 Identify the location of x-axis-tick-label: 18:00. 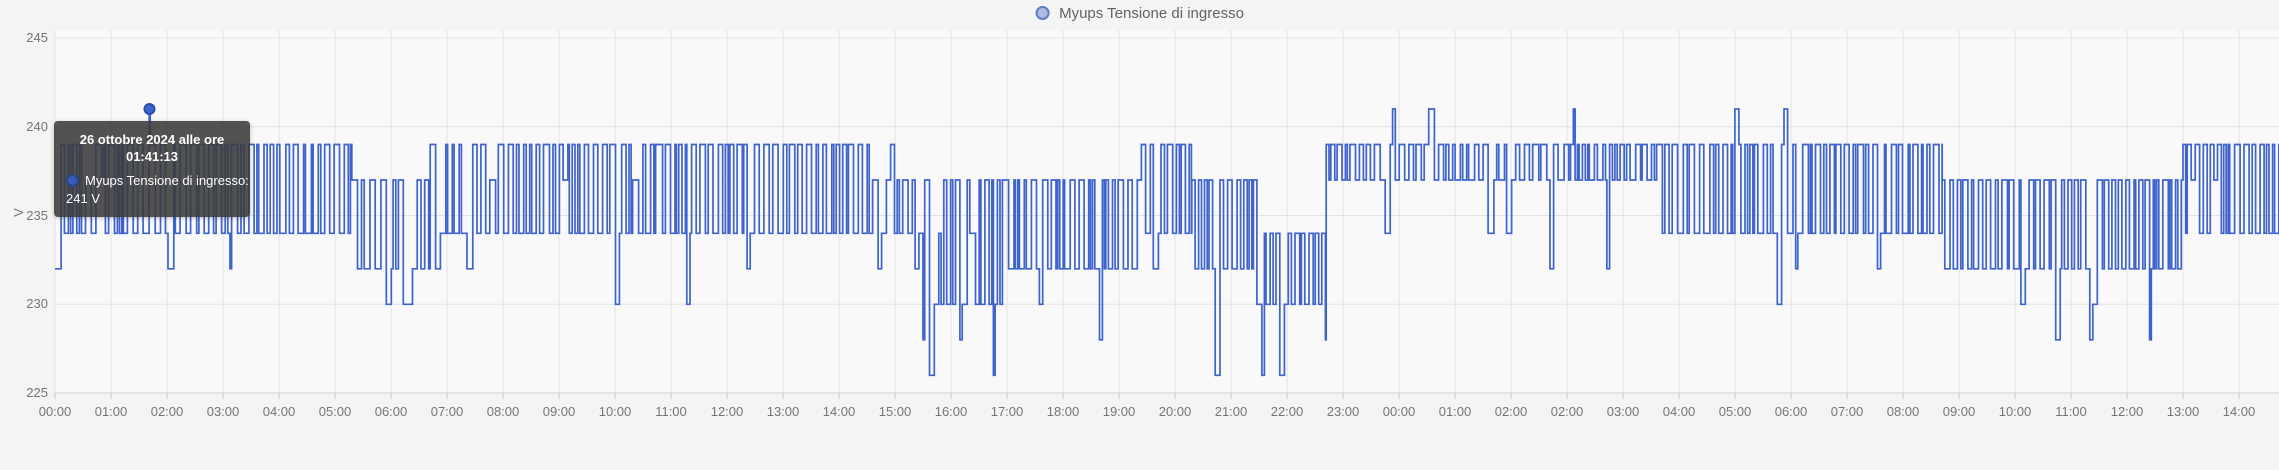
(1063, 411).